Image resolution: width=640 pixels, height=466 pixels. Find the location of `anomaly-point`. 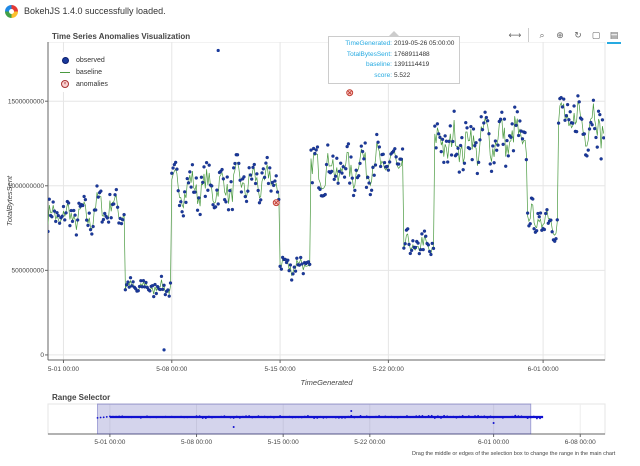

anomaly-point is located at coordinates (276, 203).